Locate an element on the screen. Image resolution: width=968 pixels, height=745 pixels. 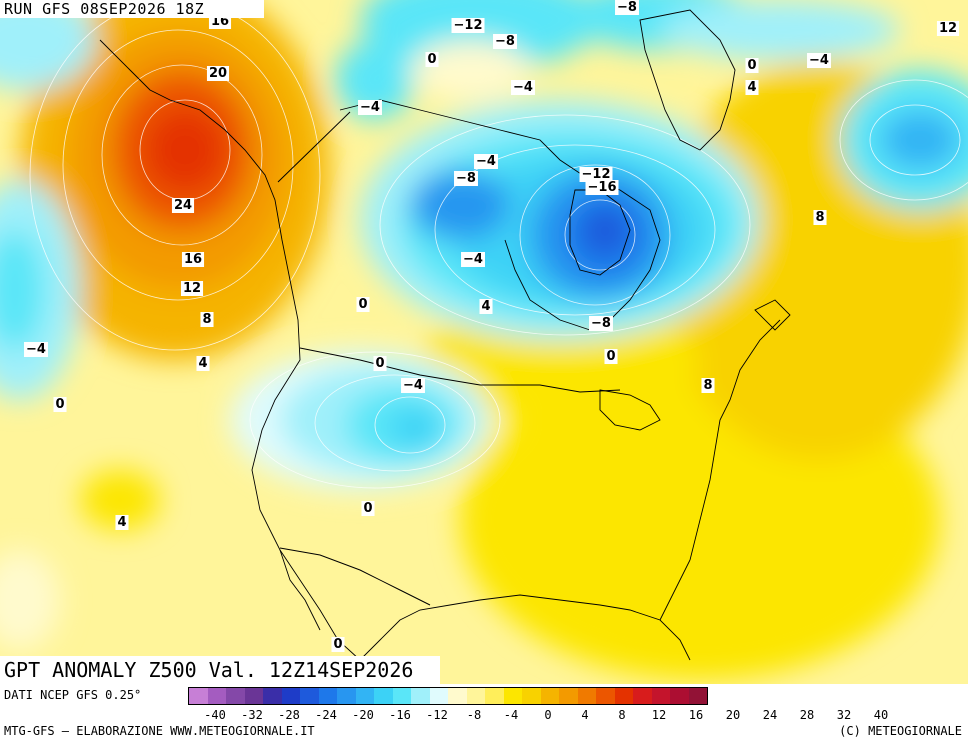
color-scale-tick: -40 is located at coordinates (215, 715).